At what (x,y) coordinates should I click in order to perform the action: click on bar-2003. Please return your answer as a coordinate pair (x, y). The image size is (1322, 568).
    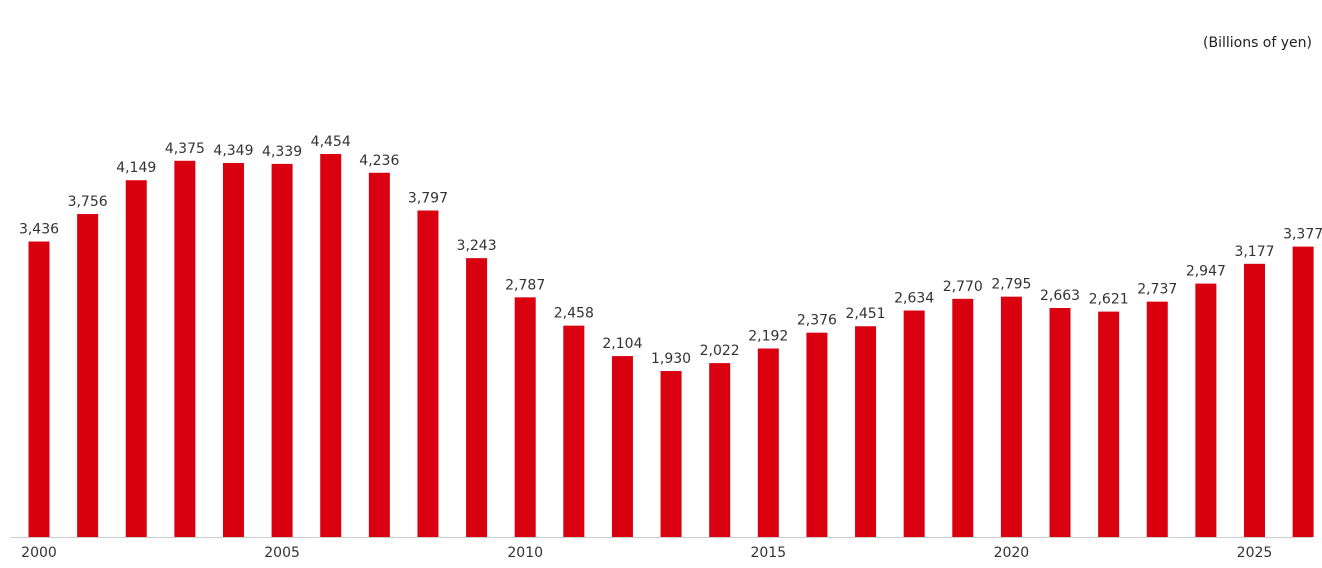
    Looking at the image, I should click on (185, 349).